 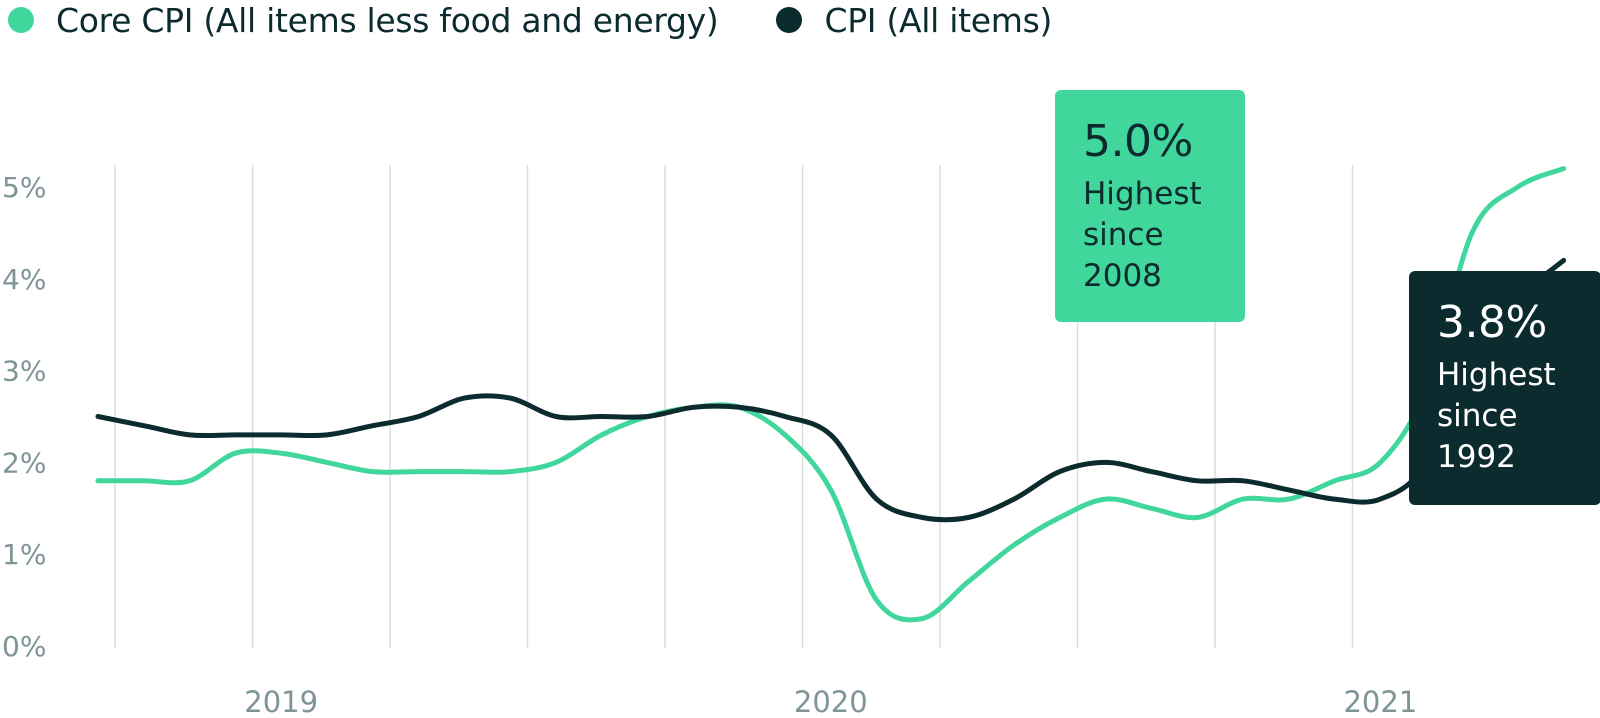 I want to click on callout-core-cpi: 5.0% Highest since 2008, so click(x=1150, y=206).